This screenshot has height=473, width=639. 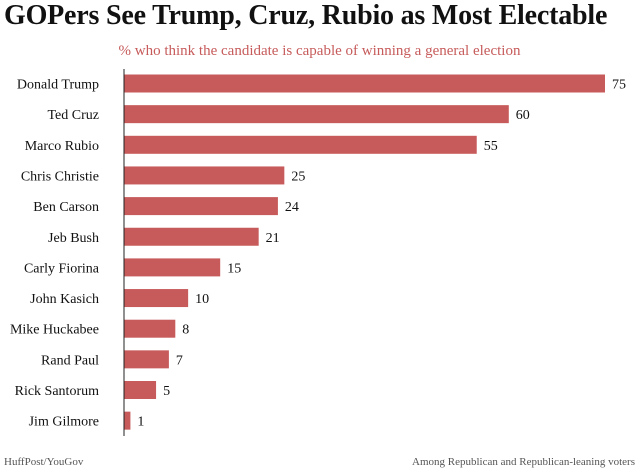 What do you see at coordinates (60, 176) in the screenshot?
I see `category-label: Chris Christie` at bounding box center [60, 176].